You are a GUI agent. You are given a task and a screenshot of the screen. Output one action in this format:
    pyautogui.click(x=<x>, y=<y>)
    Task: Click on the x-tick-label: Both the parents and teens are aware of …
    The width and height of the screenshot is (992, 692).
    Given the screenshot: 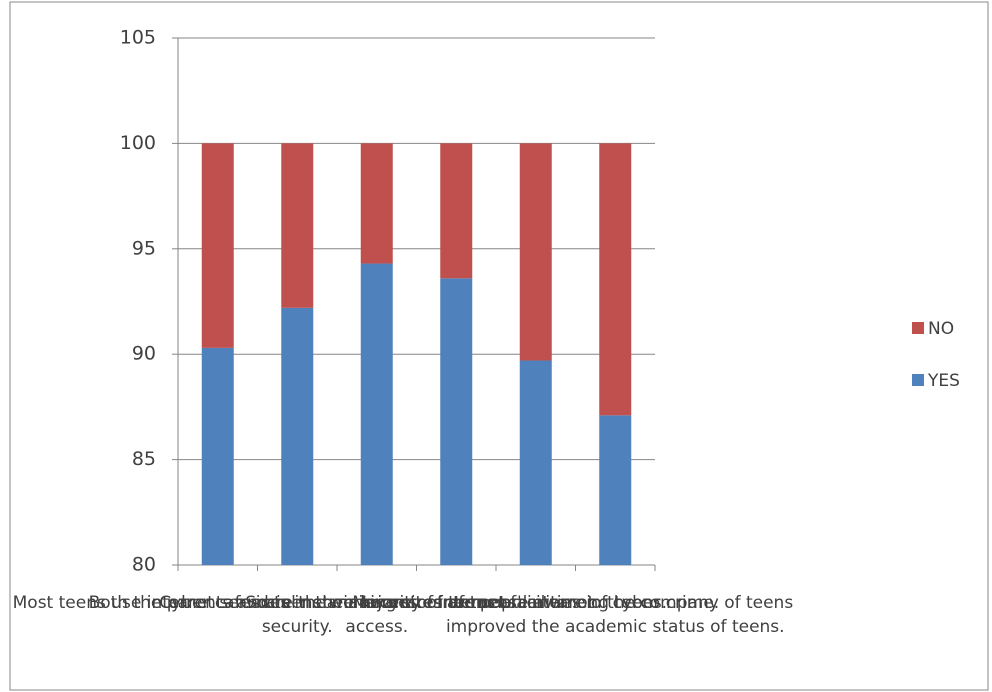 What is the action you would take?
    pyautogui.click(x=297, y=615)
    